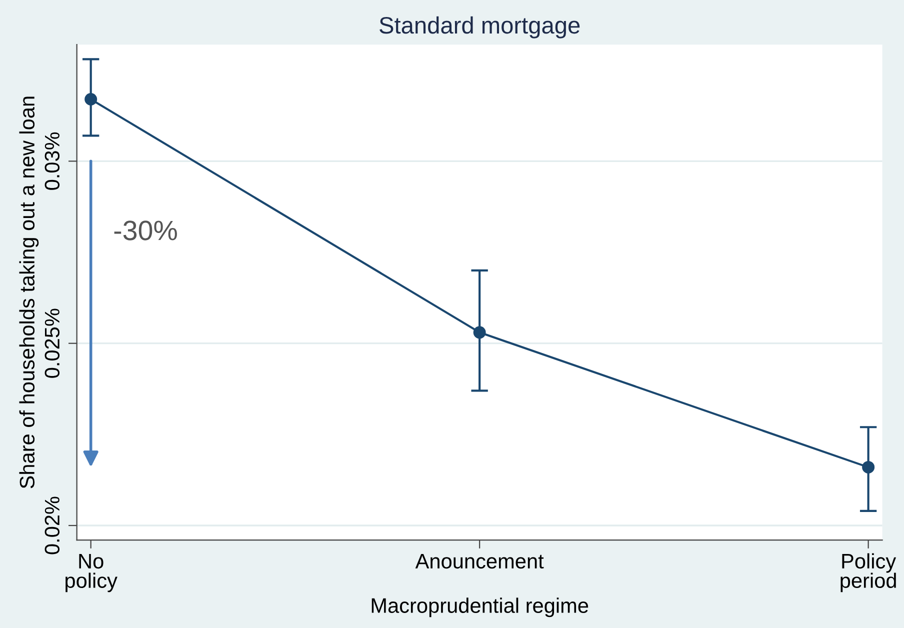 The width and height of the screenshot is (904, 628). Describe the element at coordinates (52, 525) in the screenshot. I see `y-tick-label: 0.02%` at that location.